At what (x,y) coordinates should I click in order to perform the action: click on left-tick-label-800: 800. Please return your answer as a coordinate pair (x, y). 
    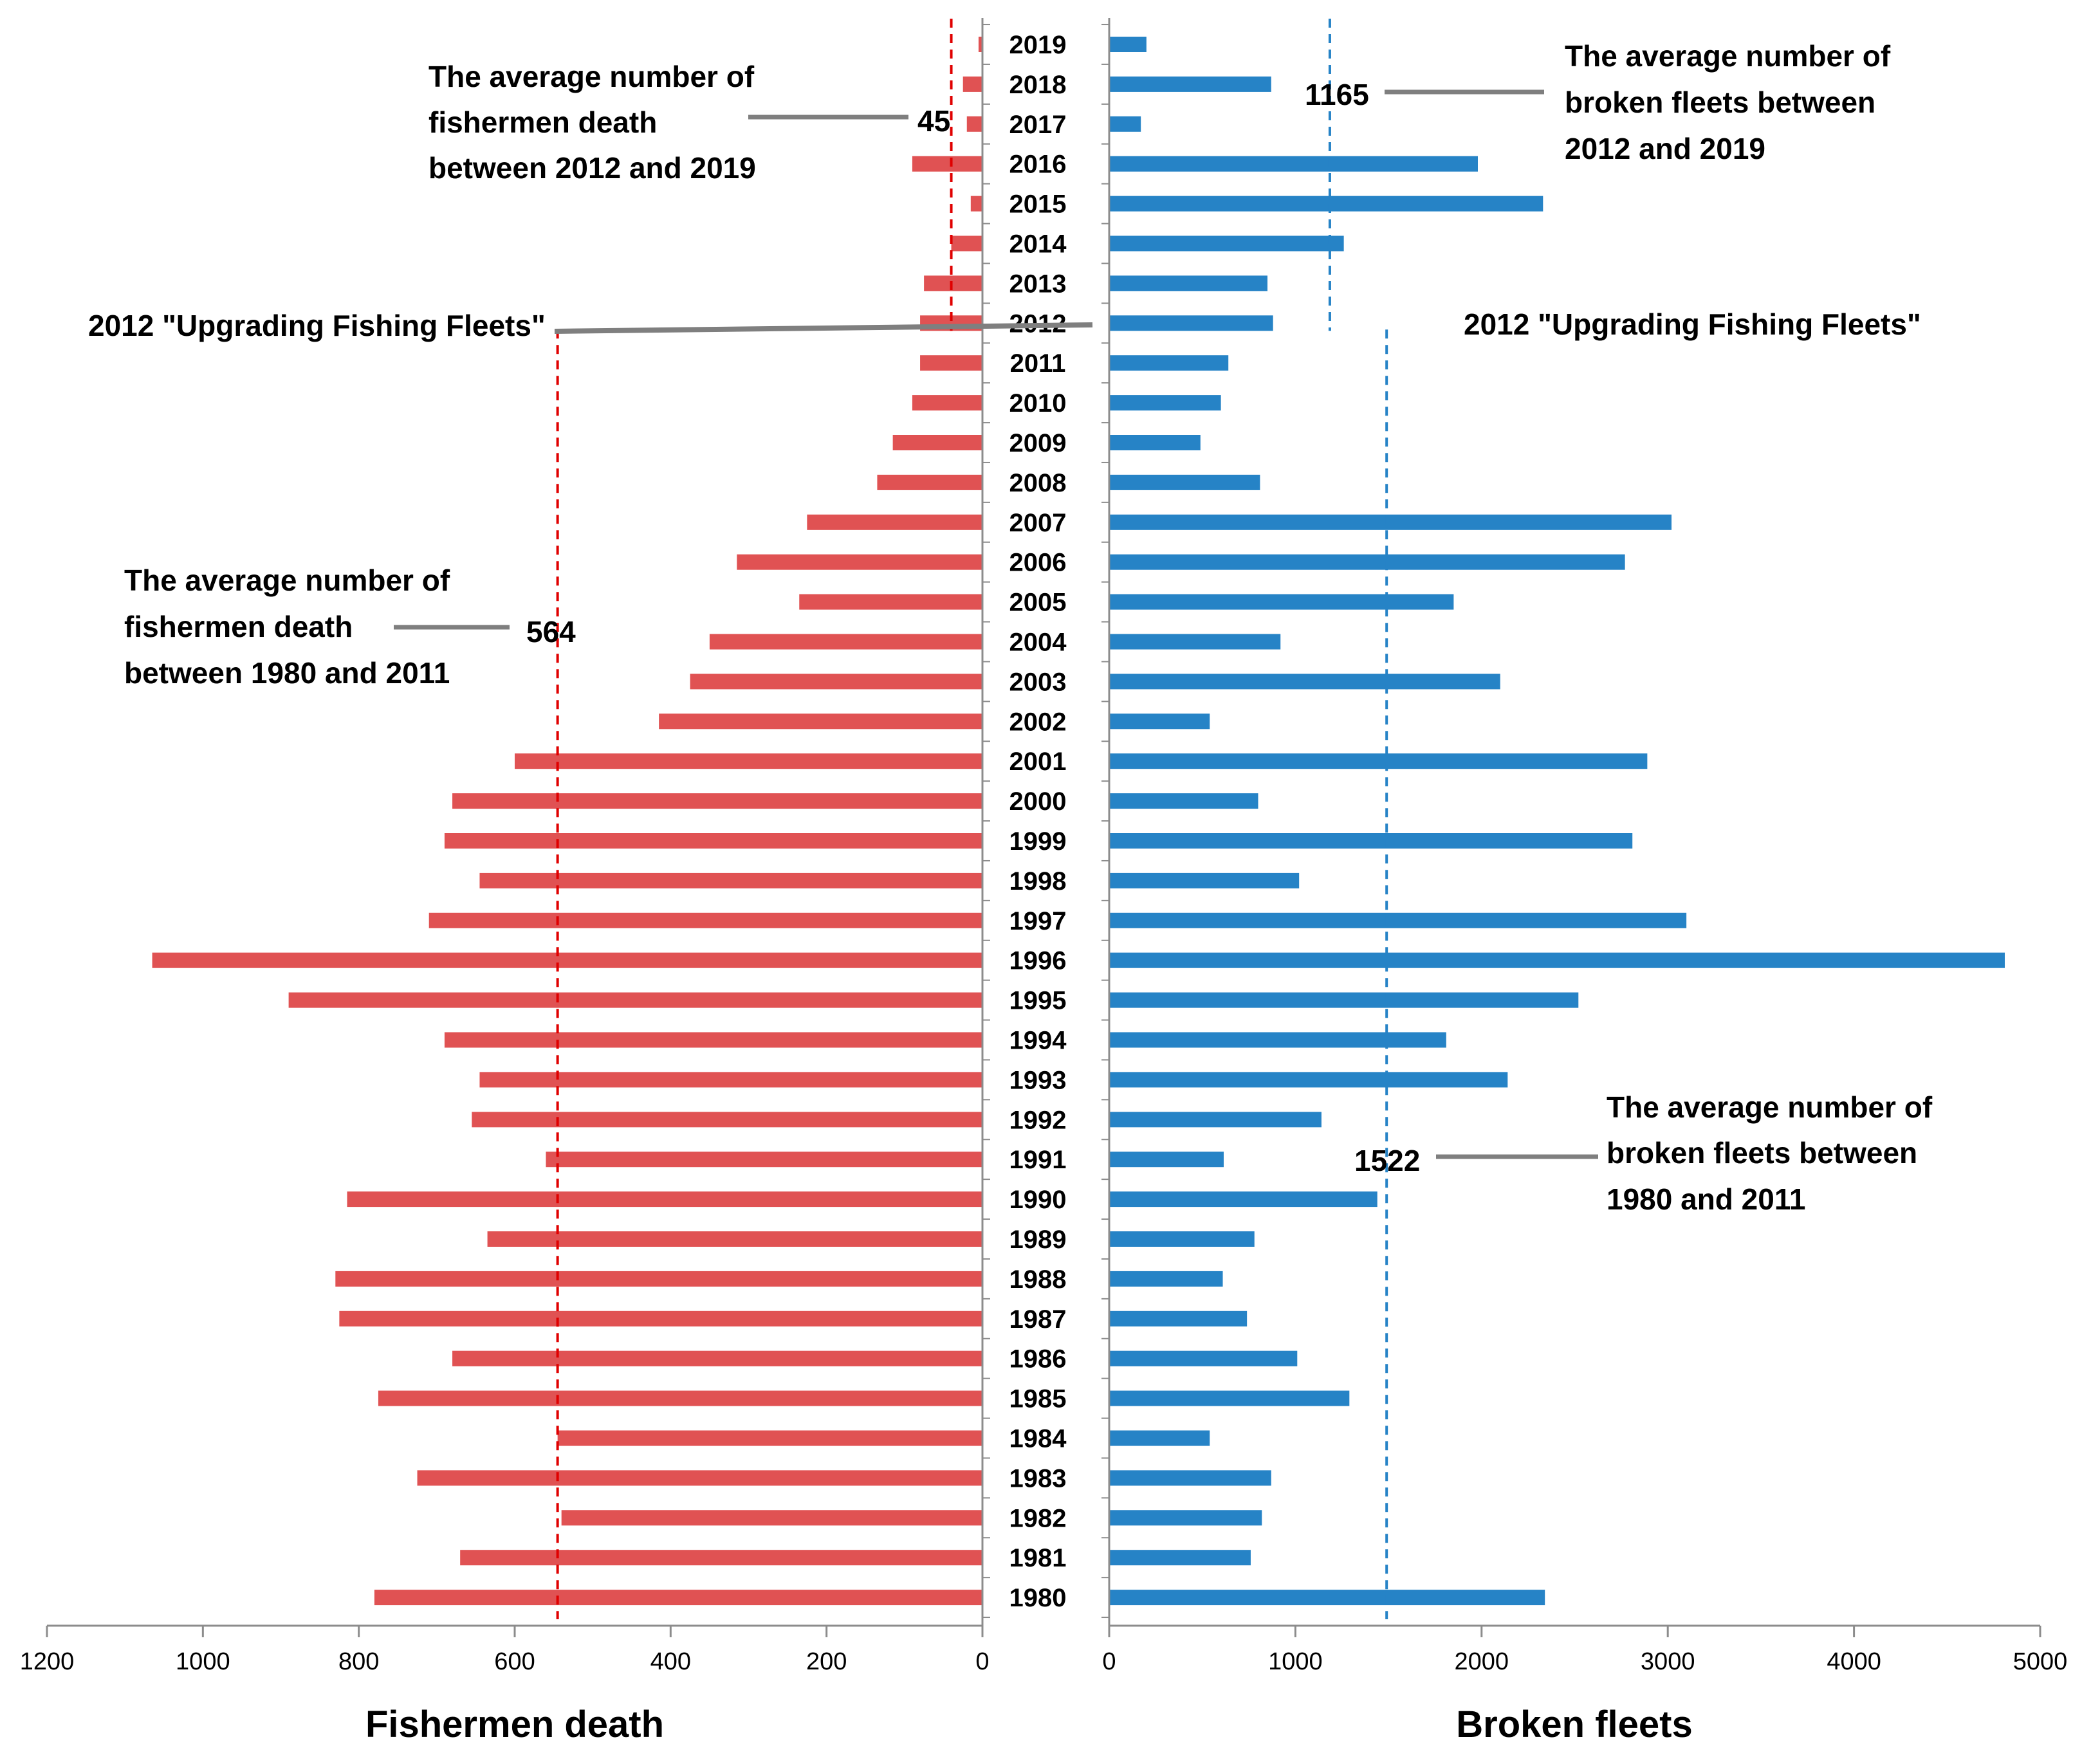
    Looking at the image, I should click on (358, 1661).